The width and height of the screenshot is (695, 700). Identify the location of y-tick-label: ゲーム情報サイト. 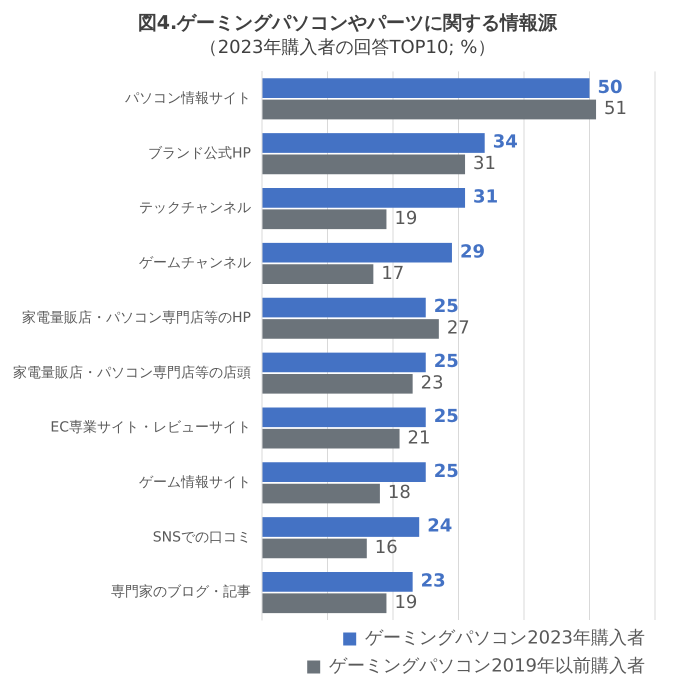
(195, 482).